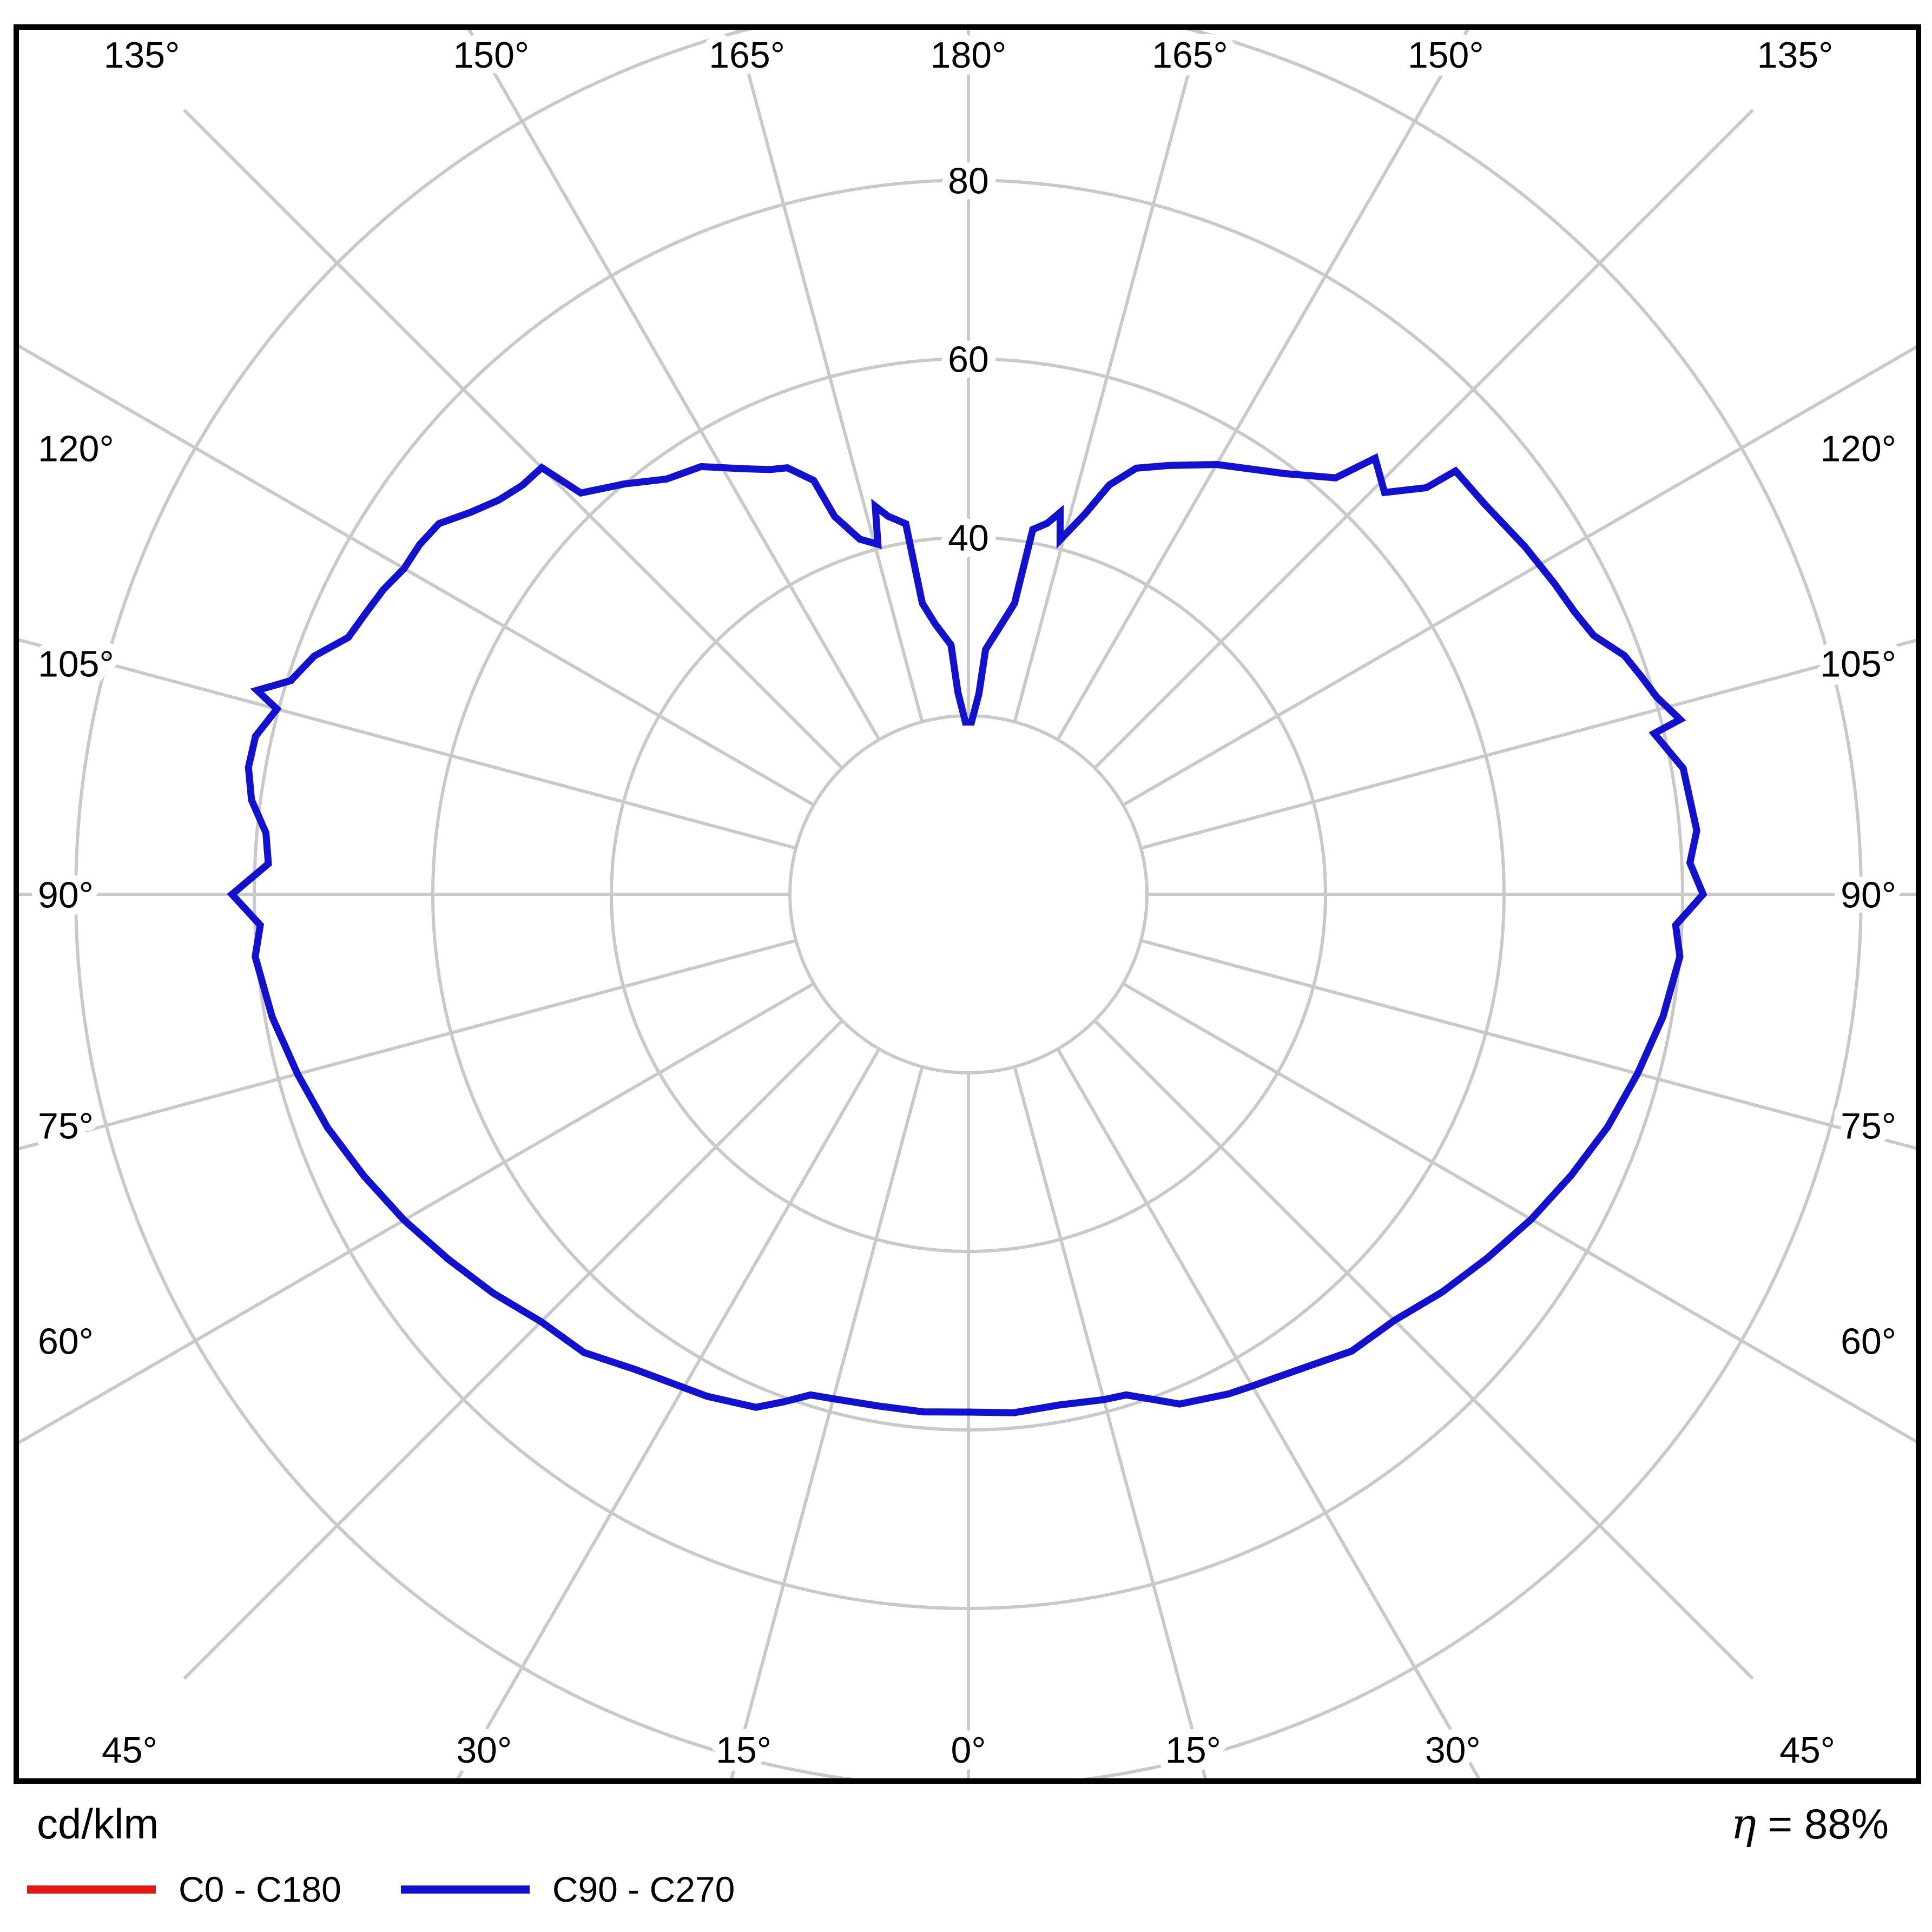  I want to click on eta-value: = 88%, so click(1822, 1824).